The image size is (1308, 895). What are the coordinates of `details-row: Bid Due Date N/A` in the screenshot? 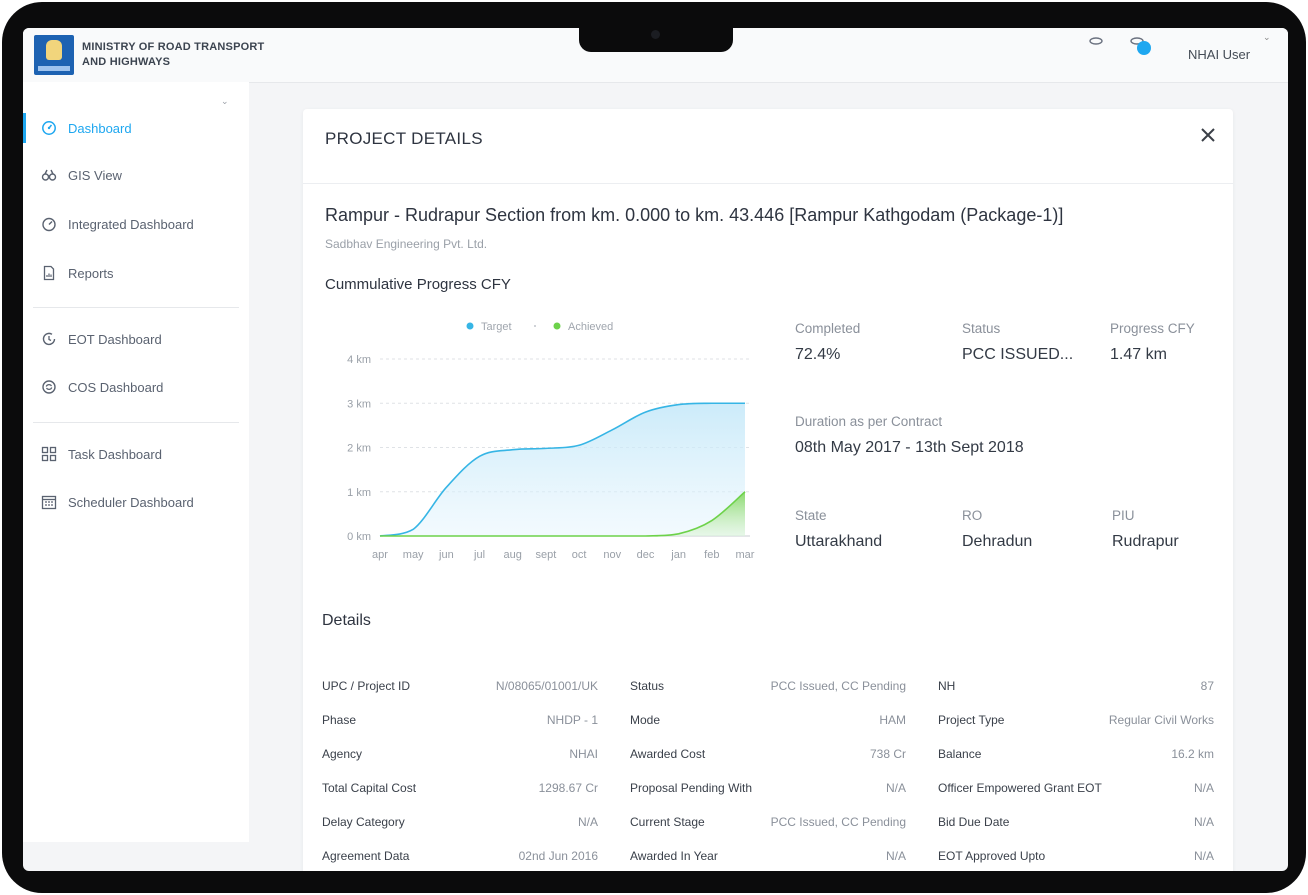 It's located at (1076, 824).